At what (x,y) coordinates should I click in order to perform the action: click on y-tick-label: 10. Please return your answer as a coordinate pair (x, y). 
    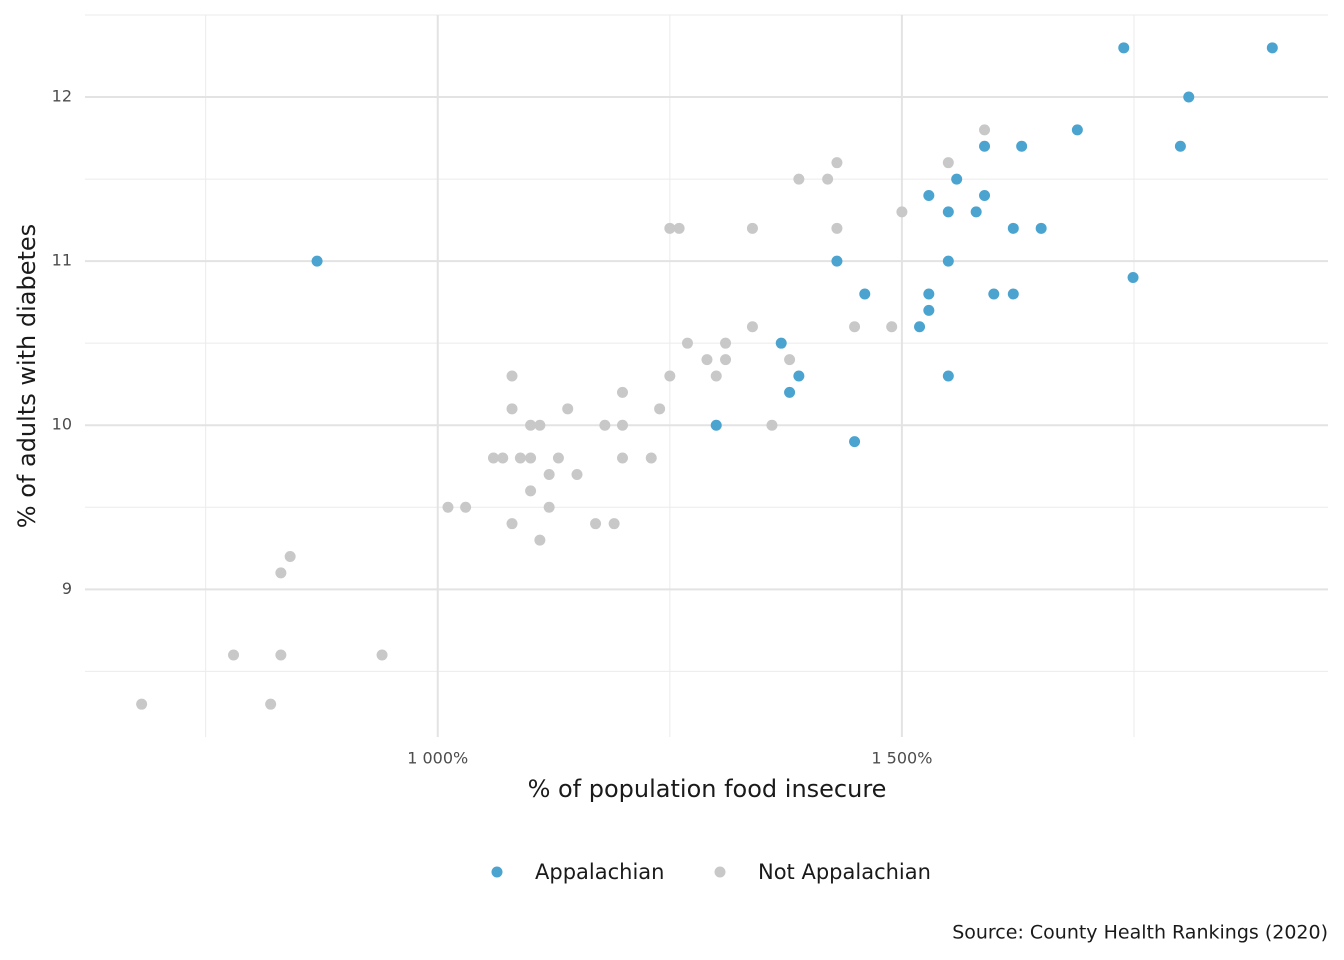
    Looking at the image, I should click on (62, 424).